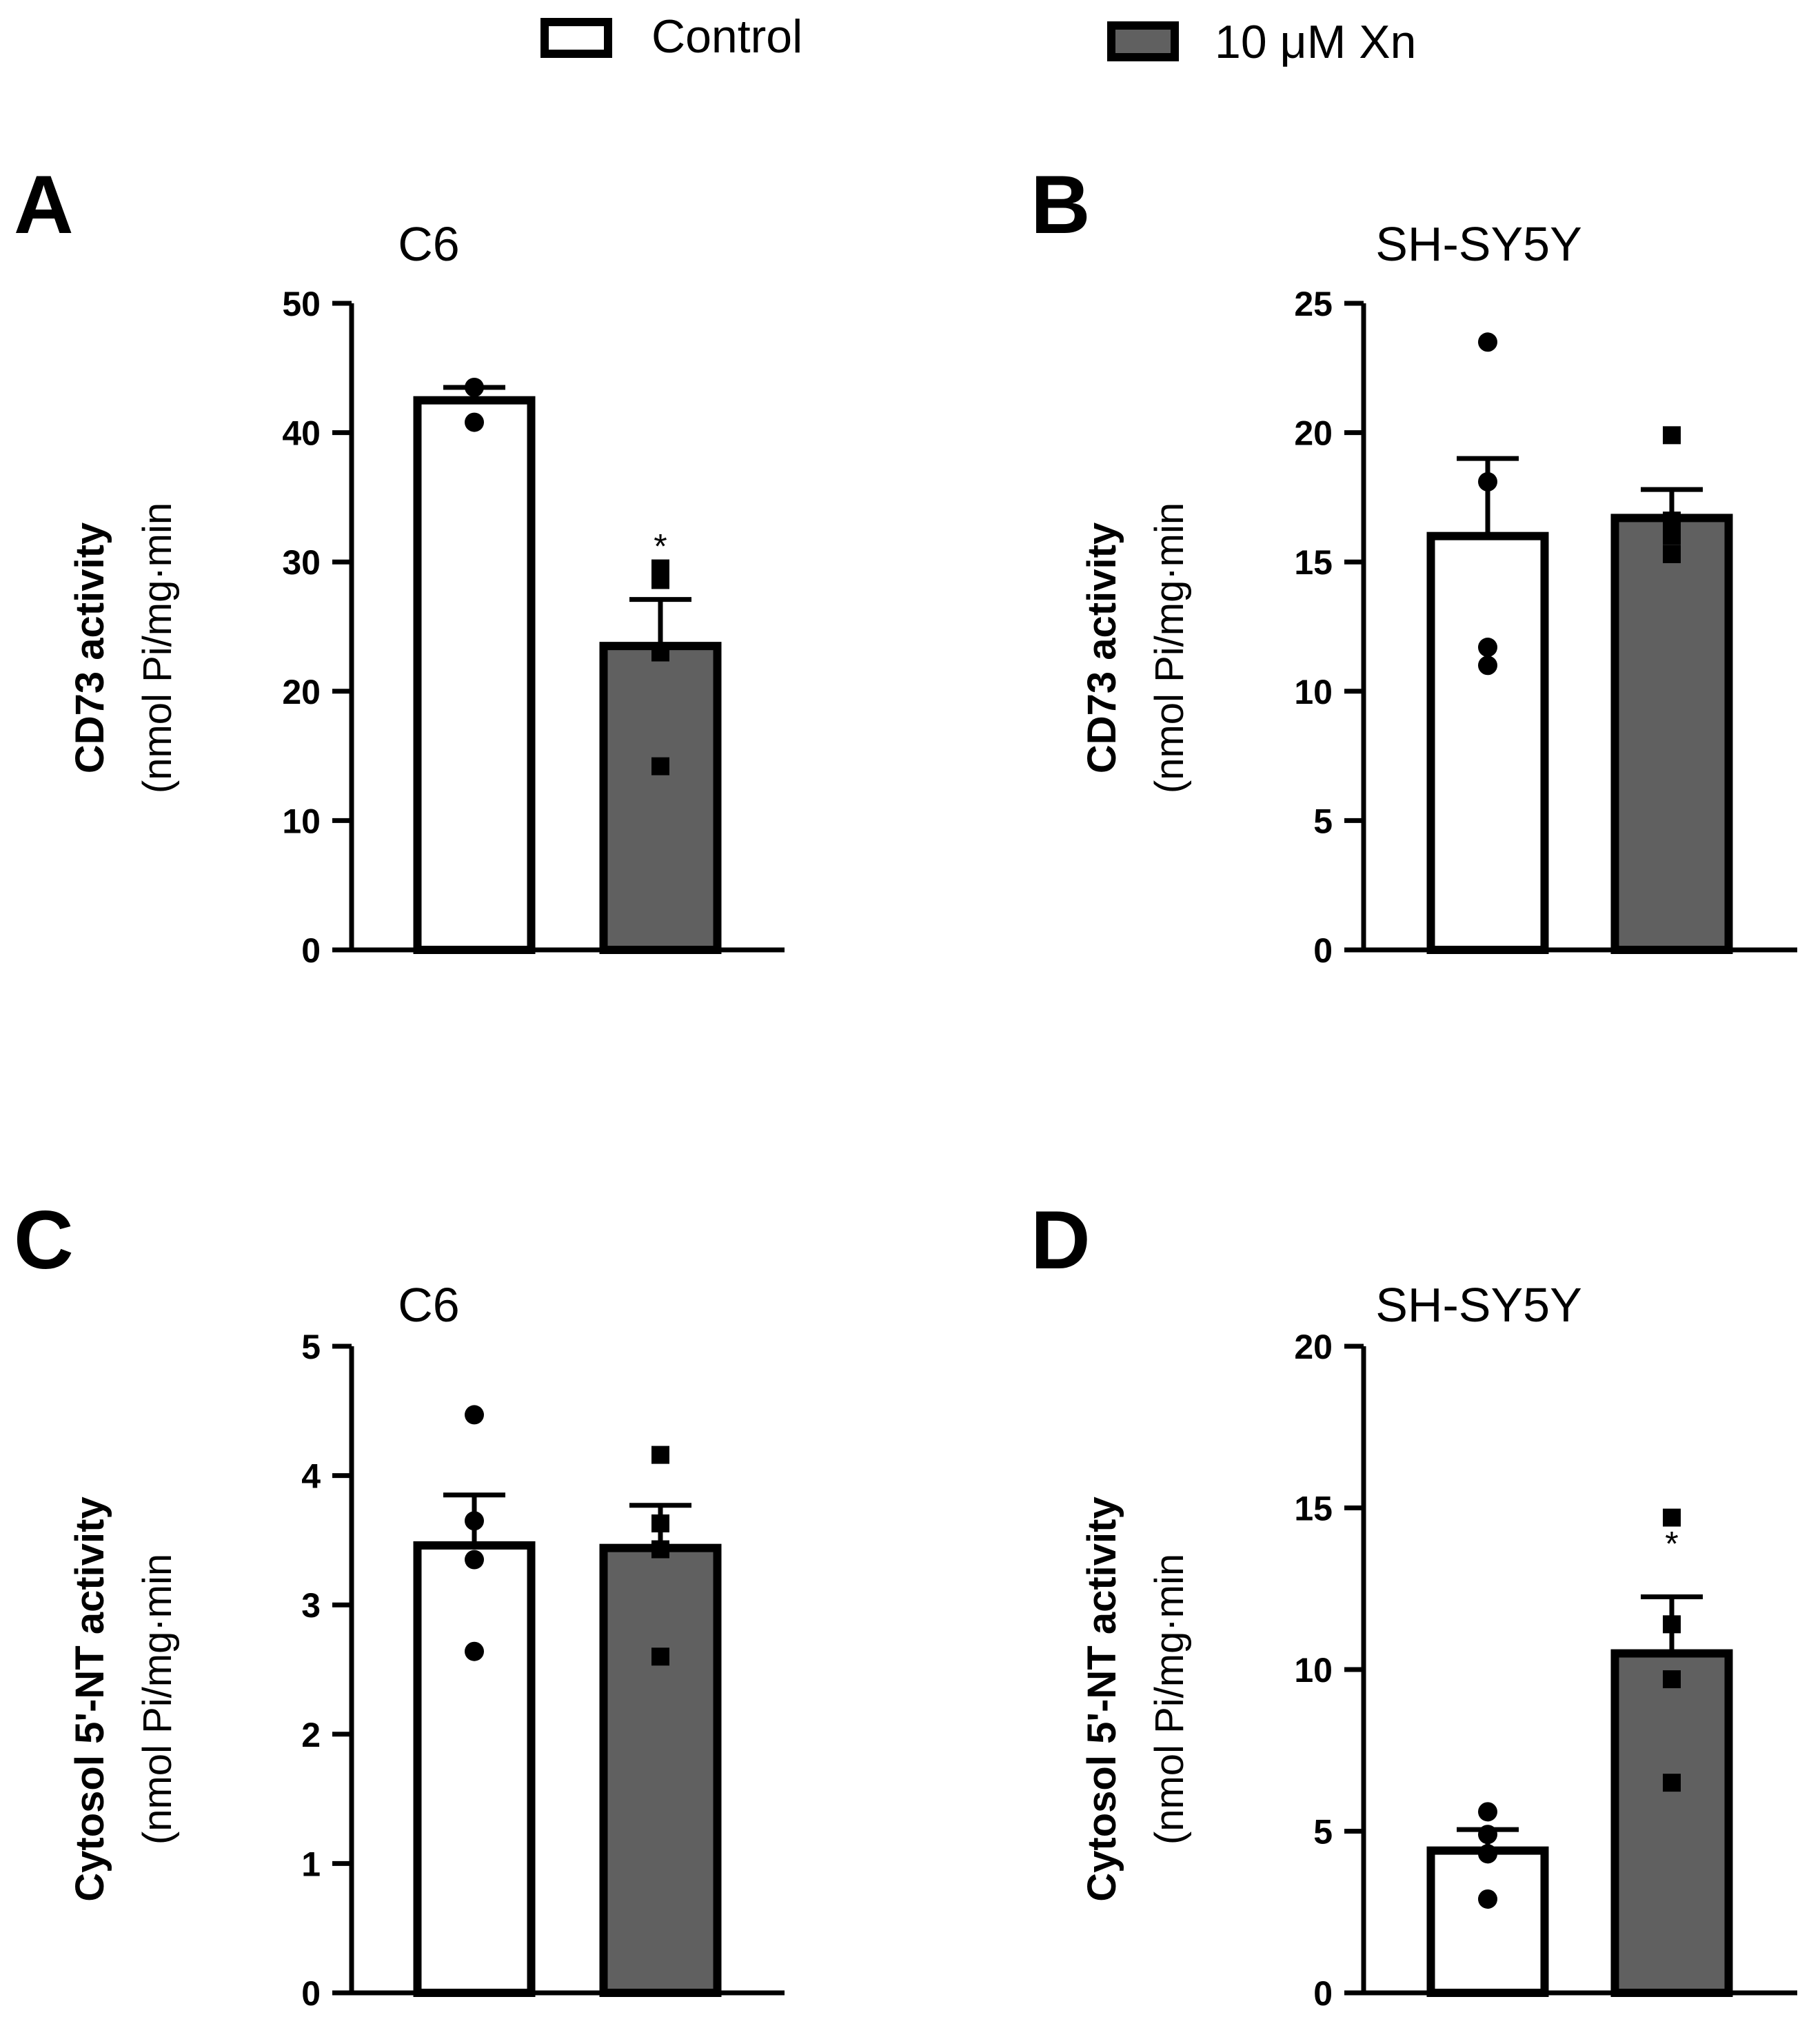 Image resolution: width=1820 pixels, height=2028 pixels. I want to click on plot-area: * 0 10 20 30 40 50, so click(533, 627).